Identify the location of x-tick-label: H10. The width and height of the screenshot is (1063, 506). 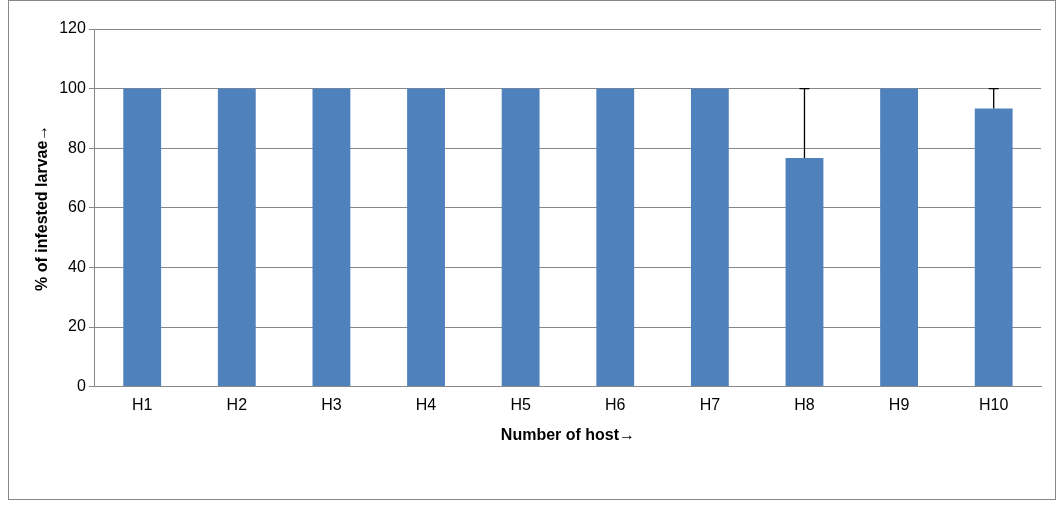
(994, 404).